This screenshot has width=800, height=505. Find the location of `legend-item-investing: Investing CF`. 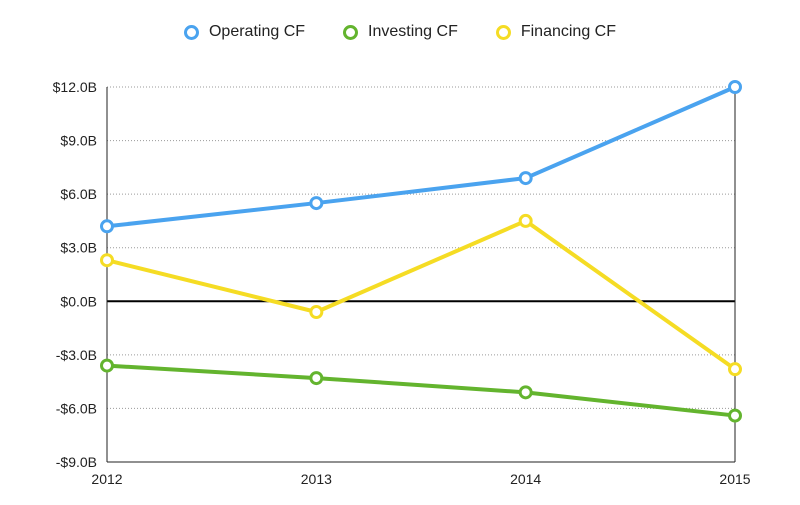

legend-item-investing: Investing CF is located at coordinates (400, 32).